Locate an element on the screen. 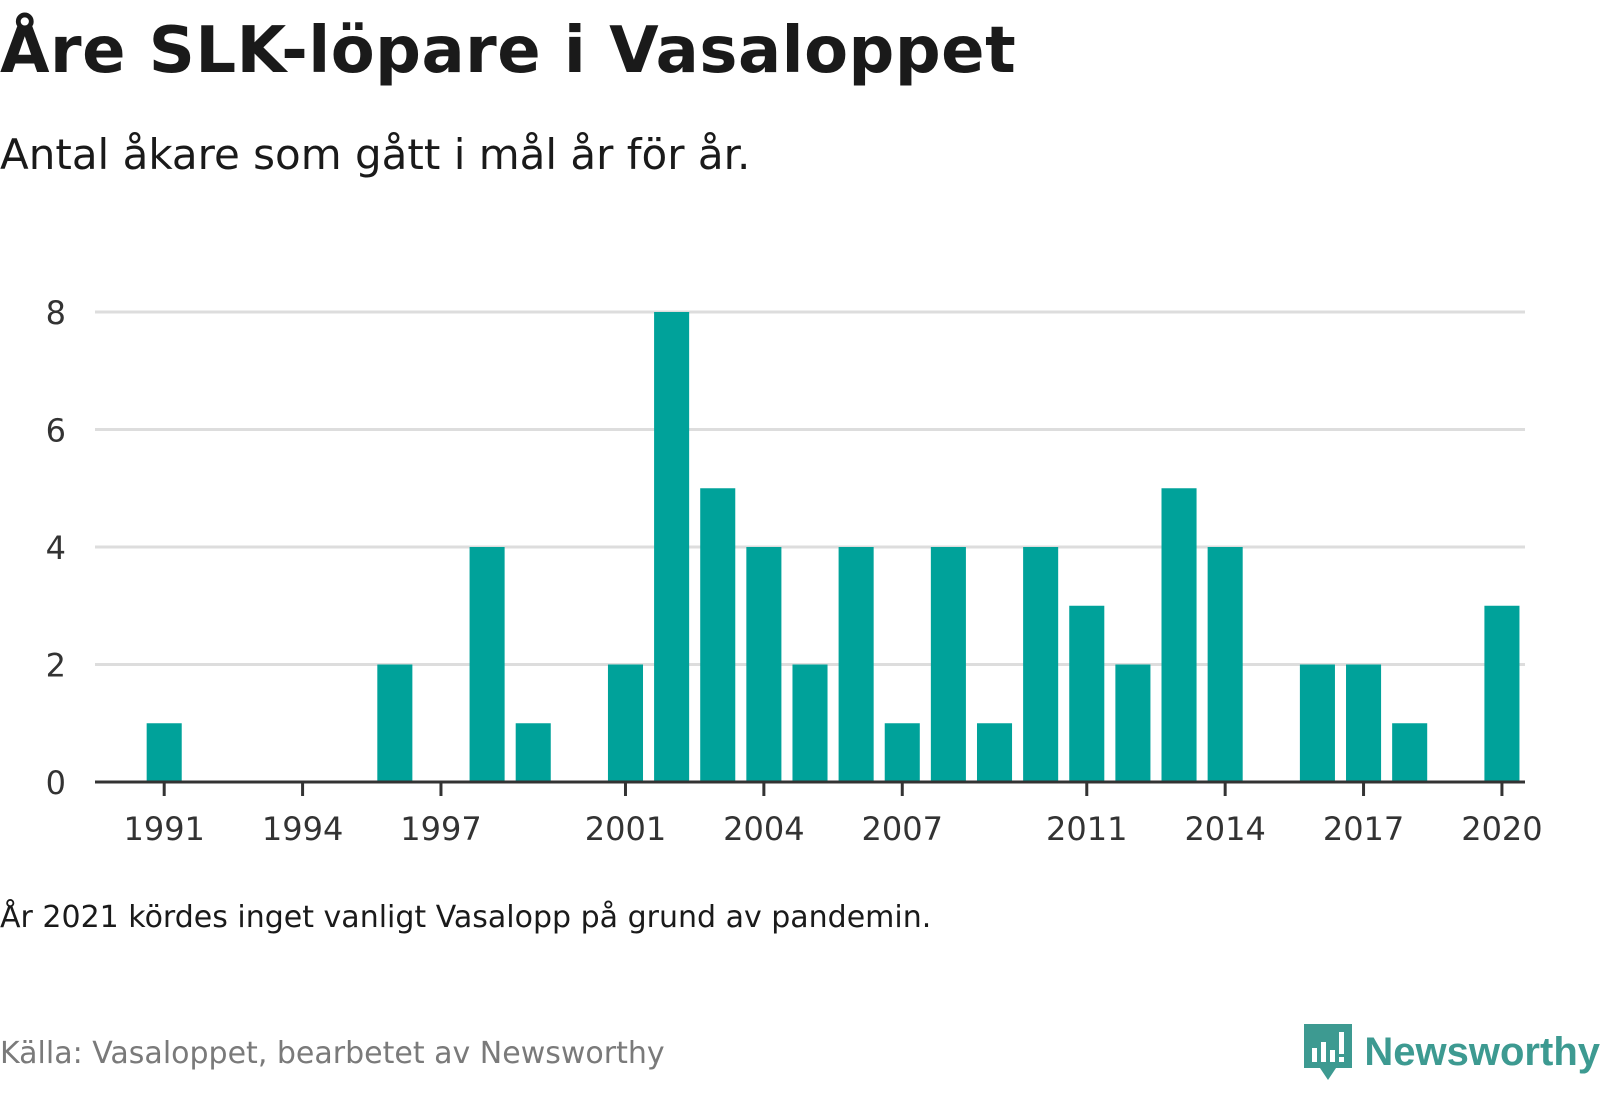 This screenshot has width=1600, height=1100. x-tick-label: 2014 is located at coordinates (1224, 829).